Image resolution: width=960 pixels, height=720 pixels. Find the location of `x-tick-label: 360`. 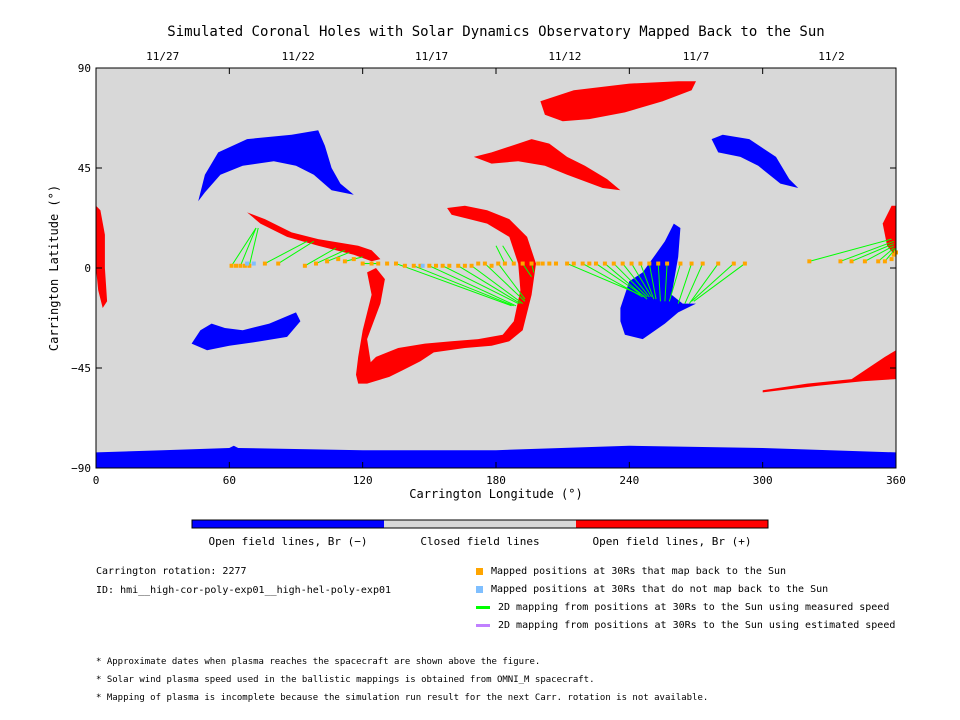

x-tick-label: 360 is located at coordinates (896, 480).